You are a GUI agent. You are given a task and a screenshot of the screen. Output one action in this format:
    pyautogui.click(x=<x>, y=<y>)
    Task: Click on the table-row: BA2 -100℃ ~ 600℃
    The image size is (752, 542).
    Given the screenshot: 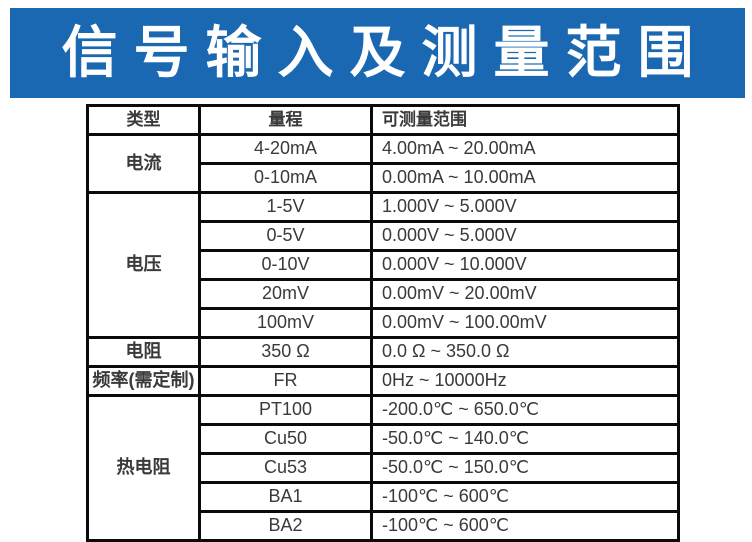 What is the action you would take?
    pyautogui.click(x=384, y=526)
    